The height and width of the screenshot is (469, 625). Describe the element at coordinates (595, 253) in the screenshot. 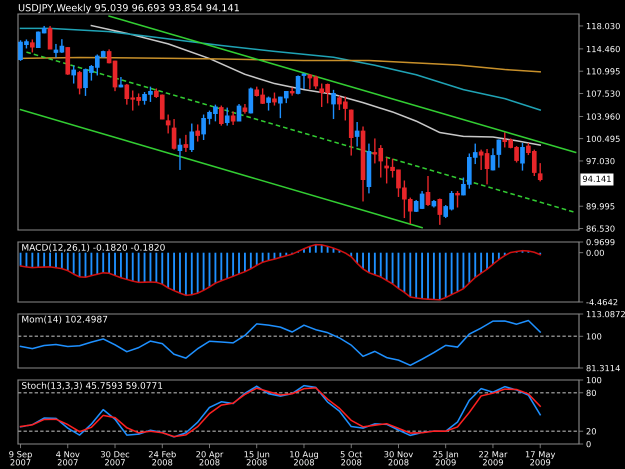

I see `y-tick-label: 0.00` at that location.